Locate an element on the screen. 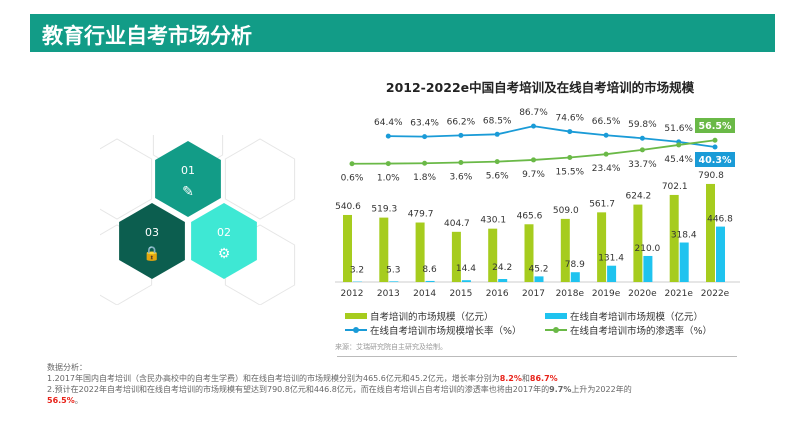 Image resolution: width=803 pixels, height=422 pixels. analysis-heading: 数据分析： is located at coordinates (67, 367).